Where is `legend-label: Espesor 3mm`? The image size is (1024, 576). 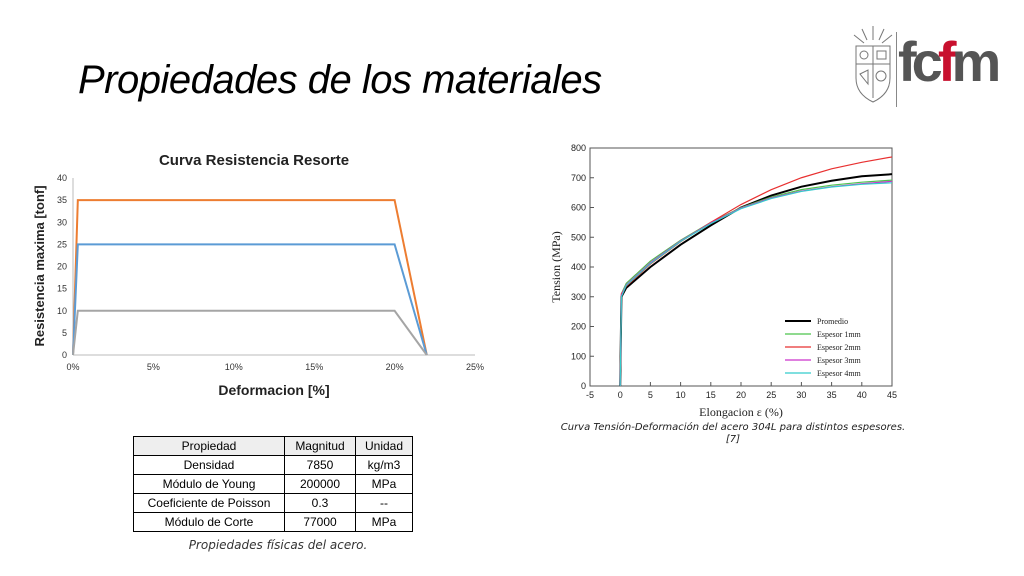
legend-label: Espesor 3mm is located at coordinates (839, 360).